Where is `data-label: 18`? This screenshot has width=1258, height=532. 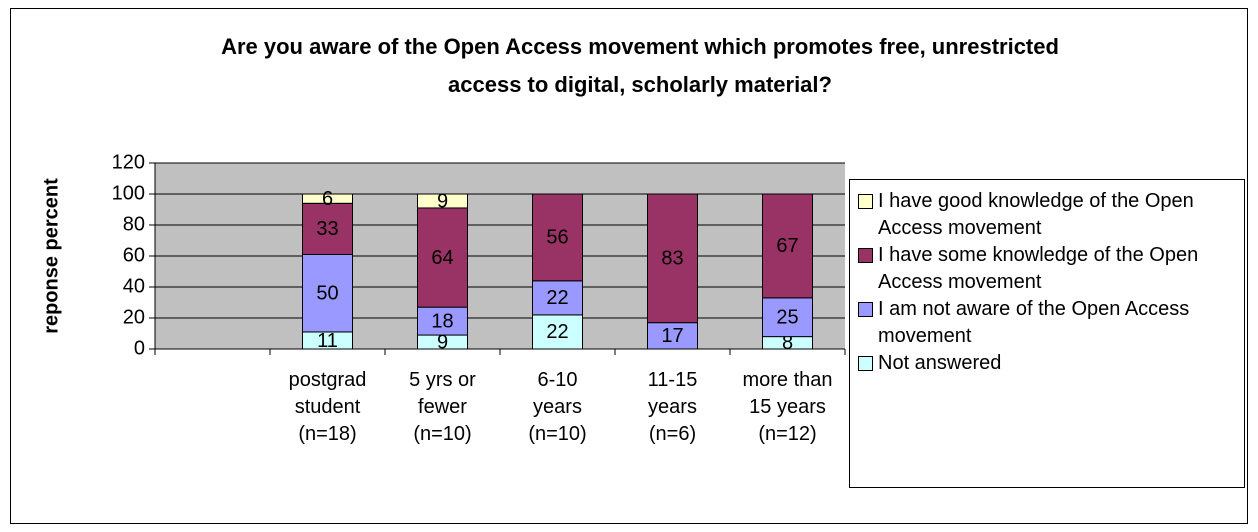
data-label: 18 is located at coordinates (442, 321).